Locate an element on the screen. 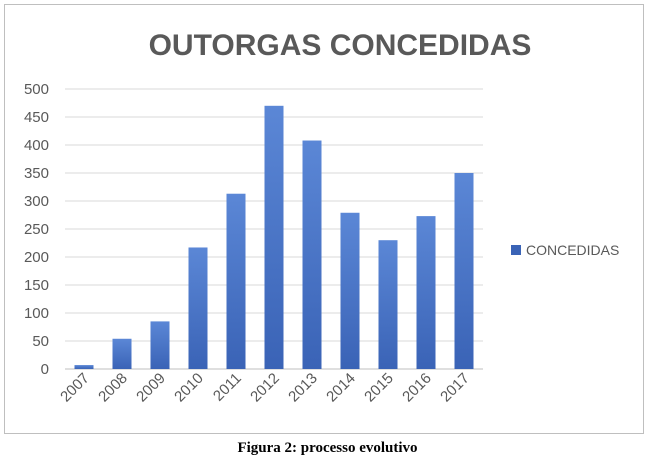 The height and width of the screenshot is (470, 655). x-tick-label: 2017 is located at coordinates (455, 388).